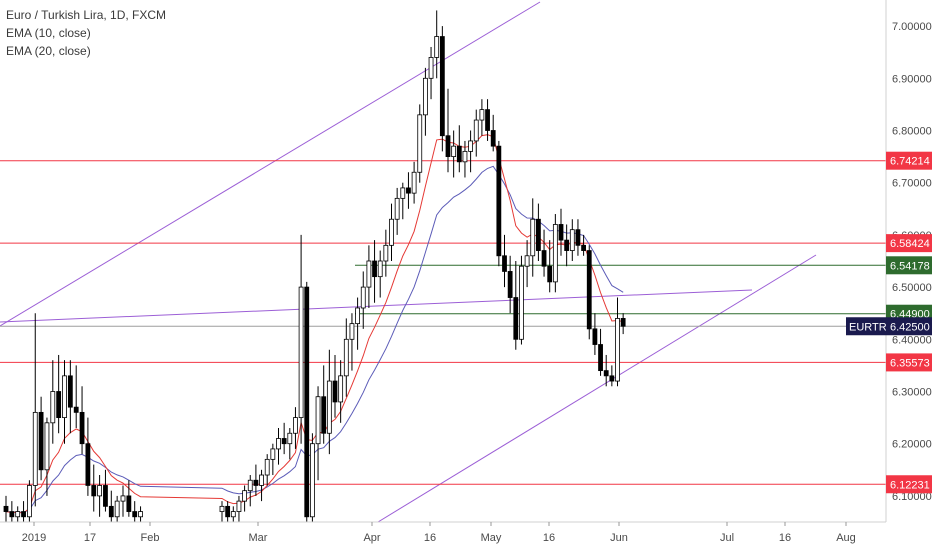 This screenshot has height=550, width=932. What do you see at coordinates (86, 15) in the screenshot?
I see `symbol-title: Euro / Turkish Lira, 1D, FXCM` at bounding box center [86, 15].